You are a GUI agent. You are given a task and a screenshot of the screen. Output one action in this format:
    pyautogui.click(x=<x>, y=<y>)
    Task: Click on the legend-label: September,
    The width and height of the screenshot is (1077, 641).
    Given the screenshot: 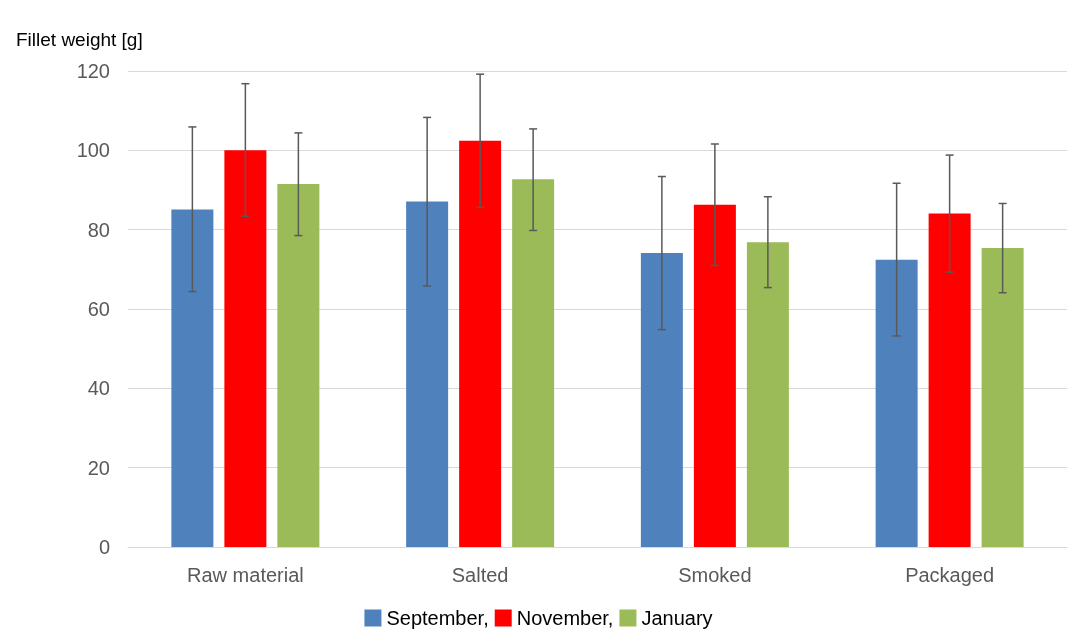 What is the action you would take?
    pyautogui.click(x=437, y=618)
    